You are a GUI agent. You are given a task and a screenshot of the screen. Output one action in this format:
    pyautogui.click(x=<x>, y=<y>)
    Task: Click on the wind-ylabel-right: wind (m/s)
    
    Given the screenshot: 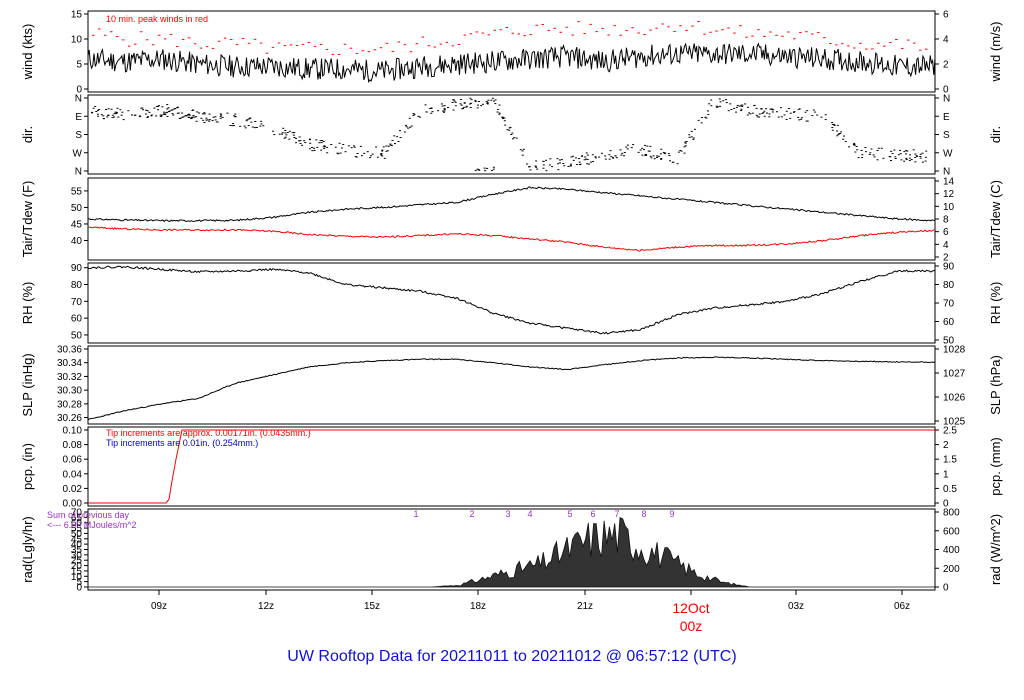 What is the action you would take?
    pyautogui.click(x=995, y=52)
    